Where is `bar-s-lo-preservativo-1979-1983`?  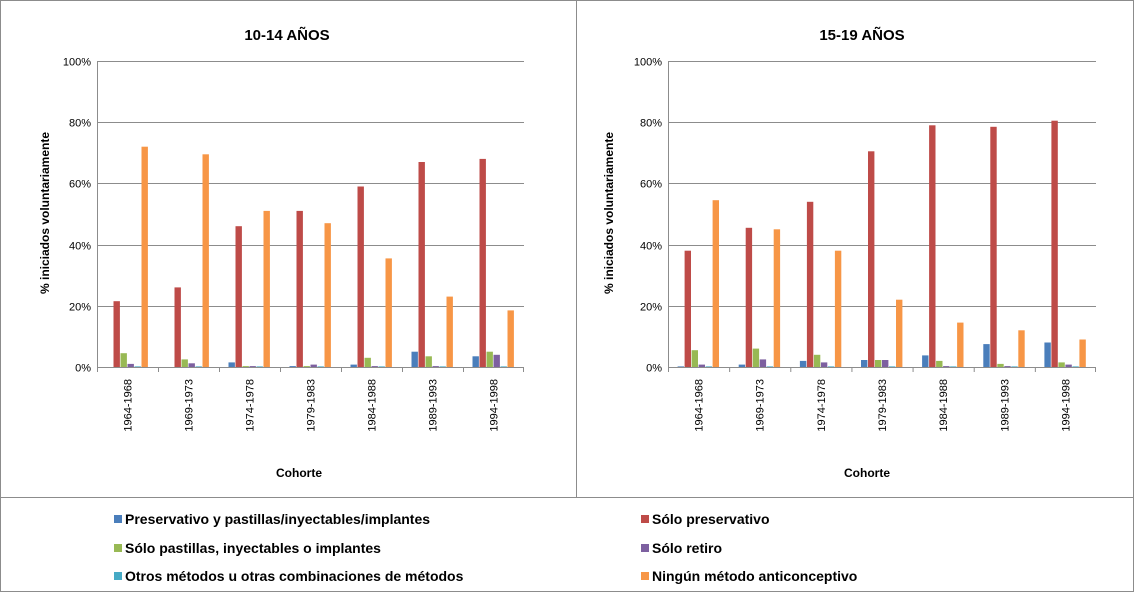
bar-s-lo-preservativo-1979-1983 is located at coordinates (299, 288).